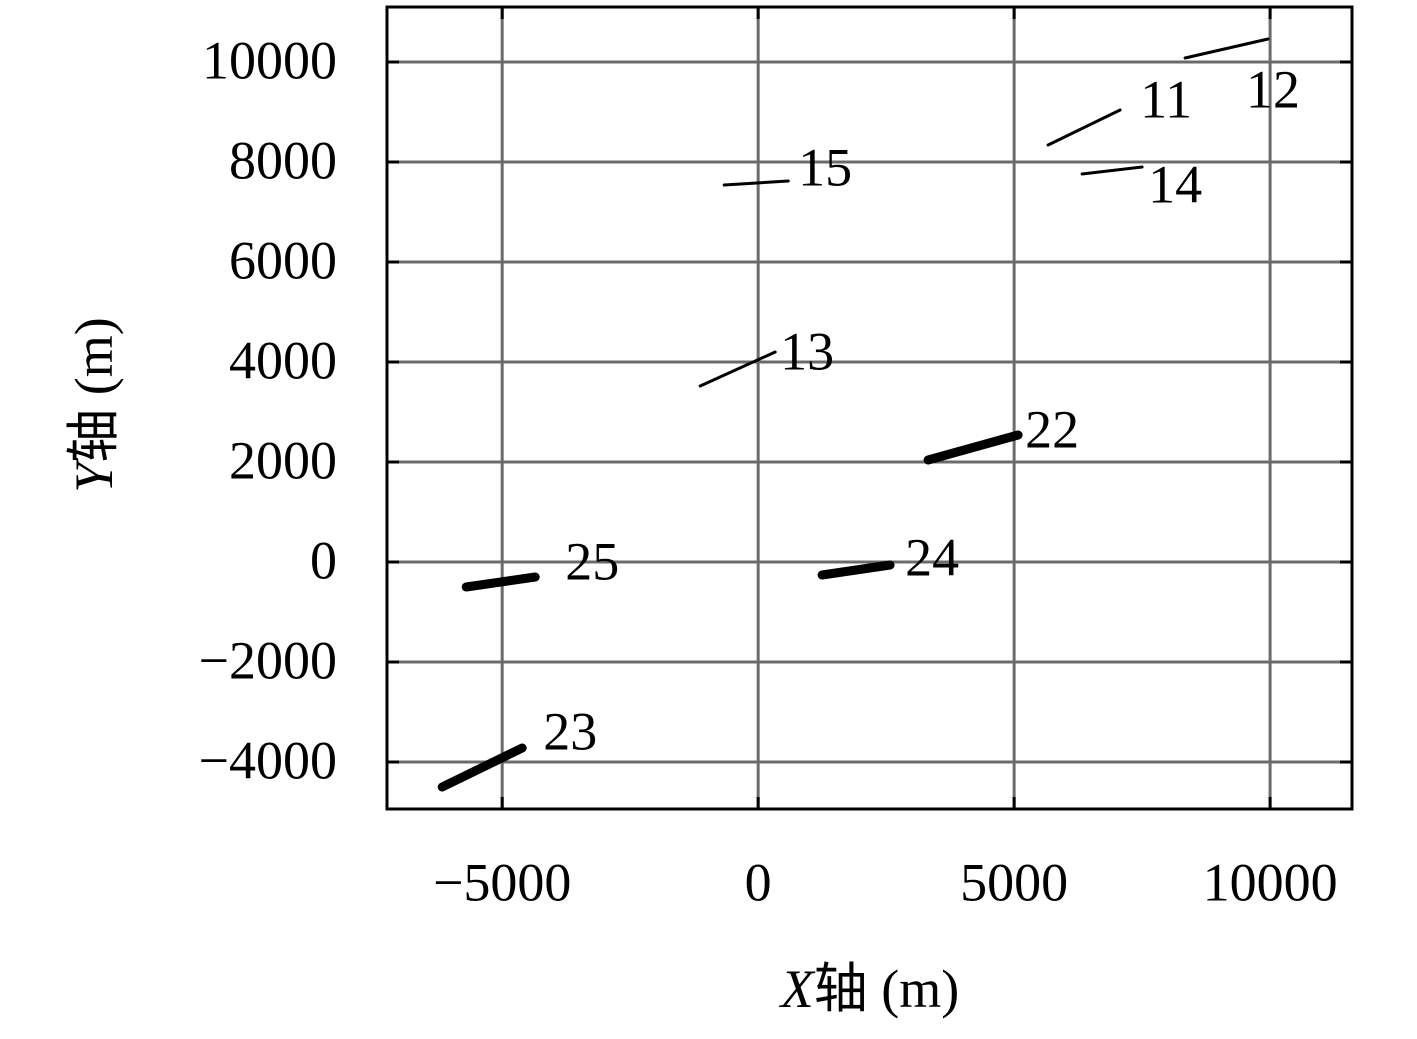  I want to click on x-tick-label: 10000, so click(1270, 882).